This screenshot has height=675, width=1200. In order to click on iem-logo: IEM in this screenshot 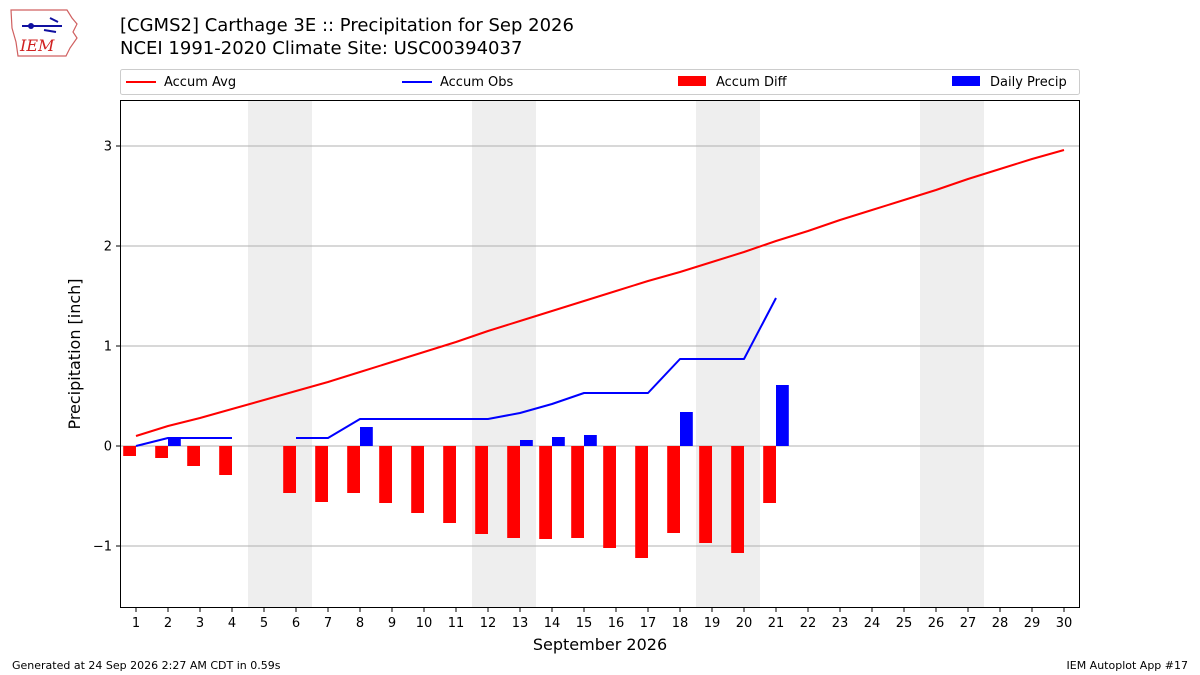, I will do `click(44, 33)`.